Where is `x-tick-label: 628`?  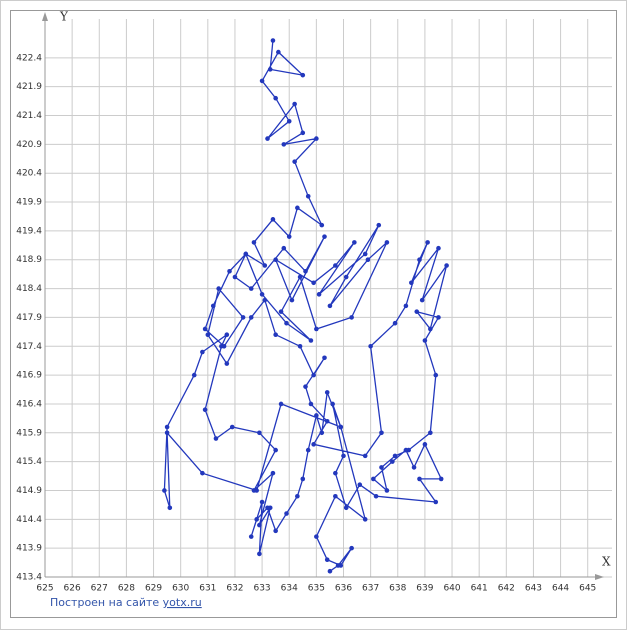 x-tick-label: 628 is located at coordinates (126, 589).